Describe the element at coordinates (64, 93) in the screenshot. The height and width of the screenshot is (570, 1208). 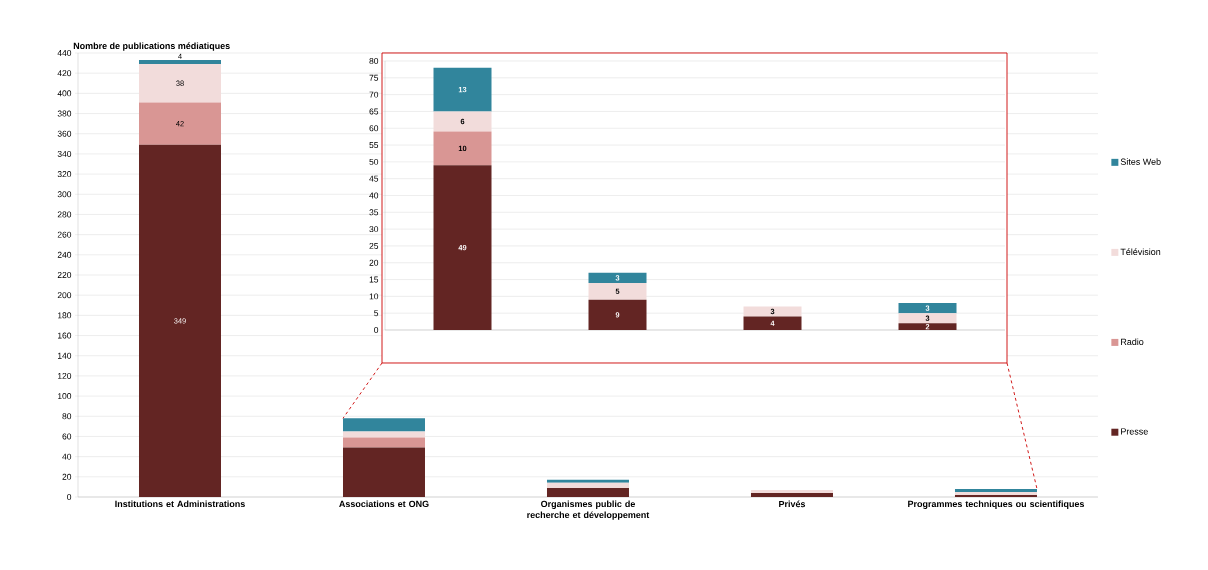
I see `y-tick-label: 400` at that location.